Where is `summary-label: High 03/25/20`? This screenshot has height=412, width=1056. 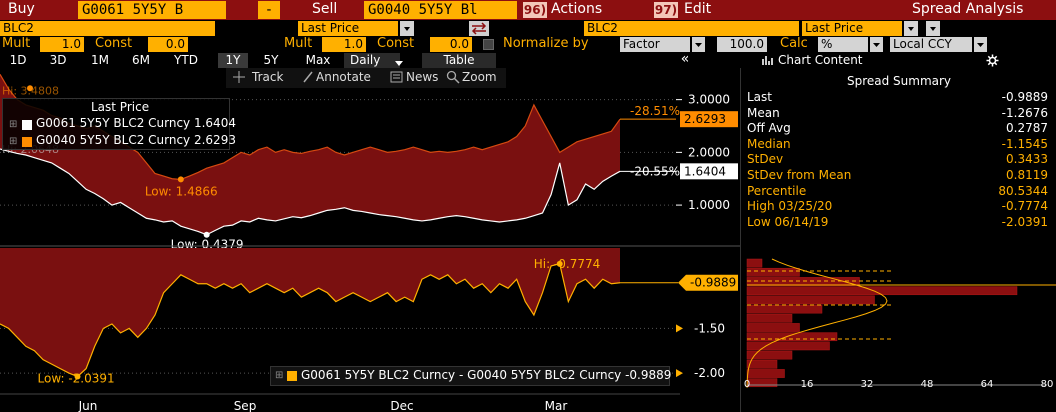 summary-label: High 03/25/20 is located at coordinates (790, 206).